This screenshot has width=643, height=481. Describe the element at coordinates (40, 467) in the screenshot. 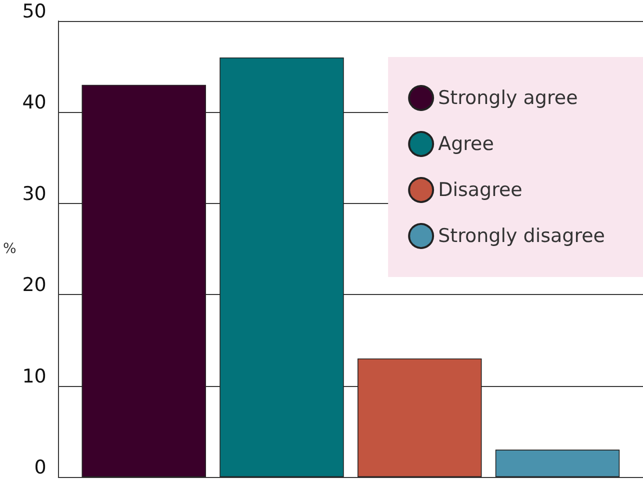

I see `y-tick-label: 0` at that location.